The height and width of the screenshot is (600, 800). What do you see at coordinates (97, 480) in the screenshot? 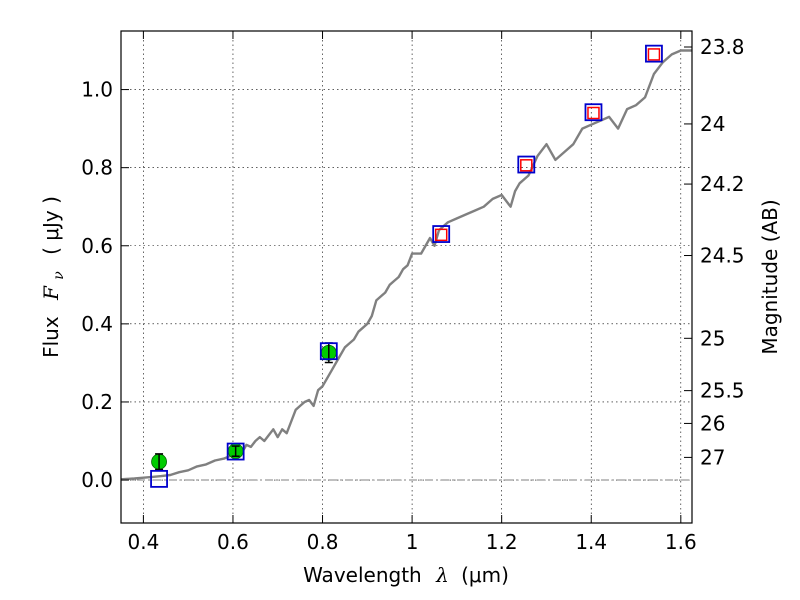
I see `y-tick-label: 0.0` at bounding box center [97, 480].